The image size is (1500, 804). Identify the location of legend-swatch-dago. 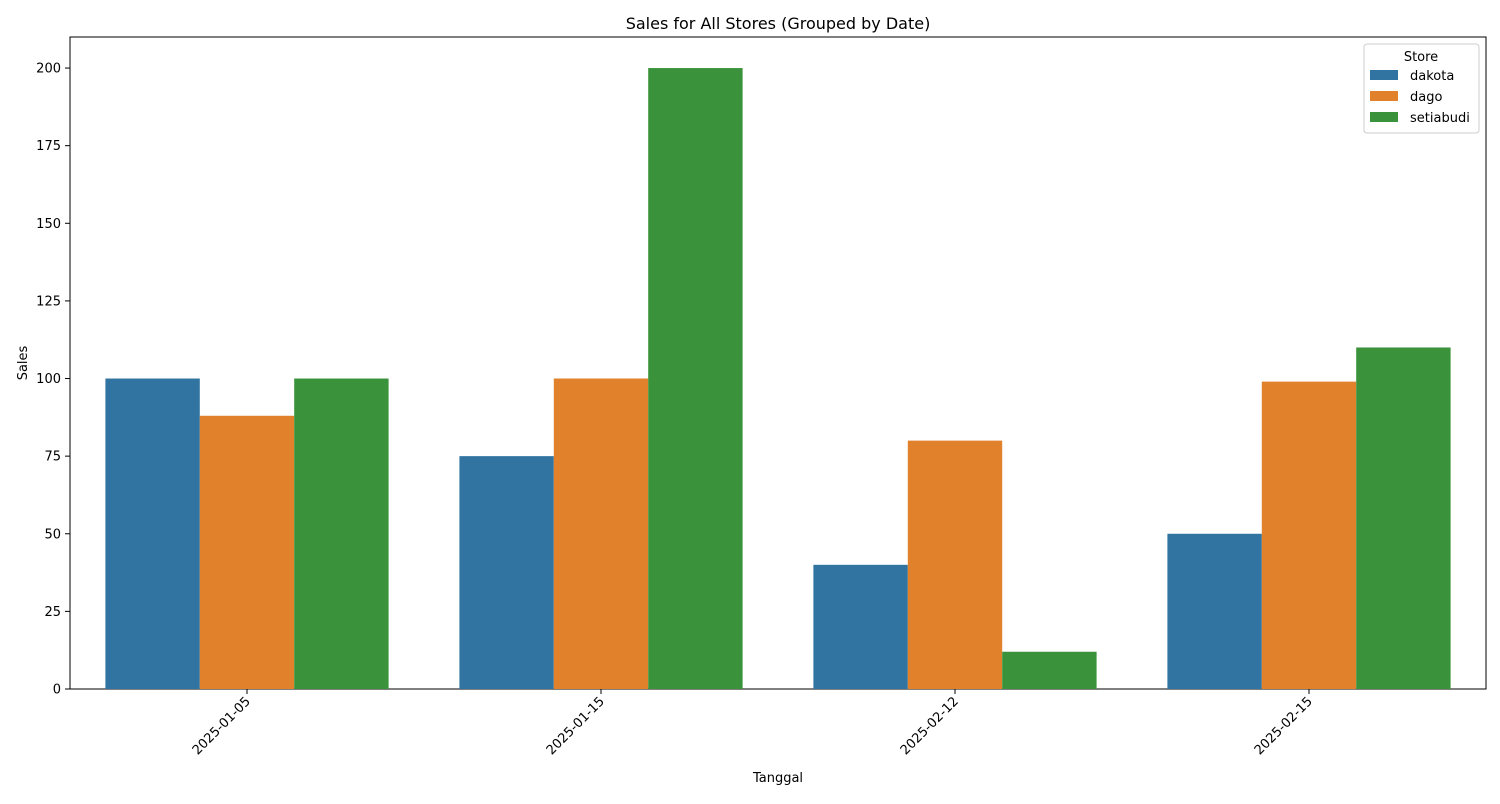
(1384, 96).